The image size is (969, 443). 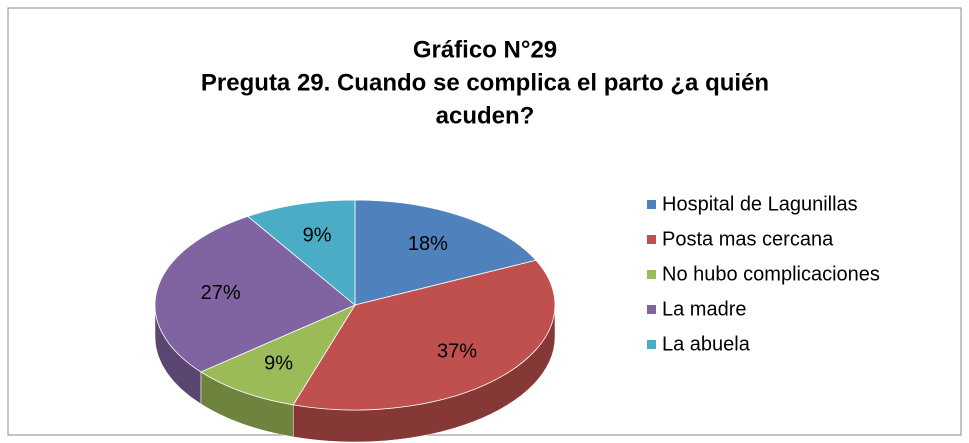 I want to click on legend-label: La madre, so click(x=704, y=309).